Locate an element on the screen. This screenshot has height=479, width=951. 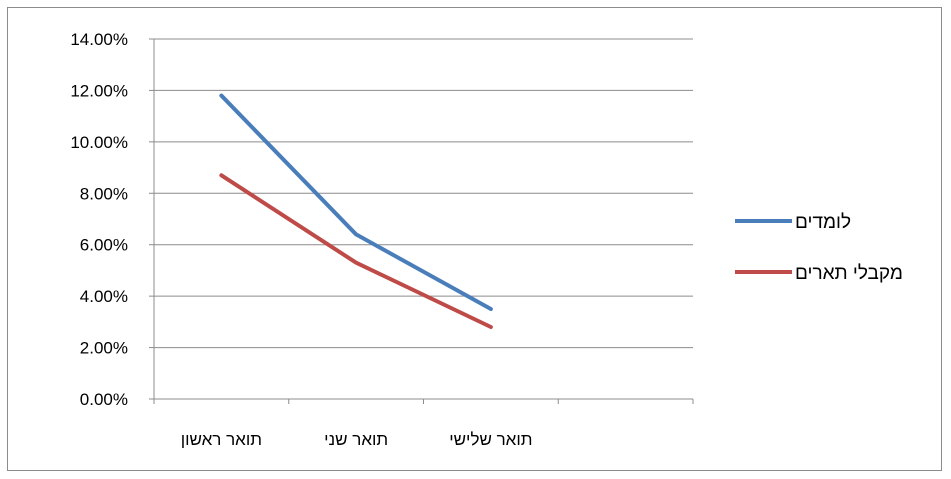
x-tick-label: תואר שלישי is located at coordinates (490, 439).